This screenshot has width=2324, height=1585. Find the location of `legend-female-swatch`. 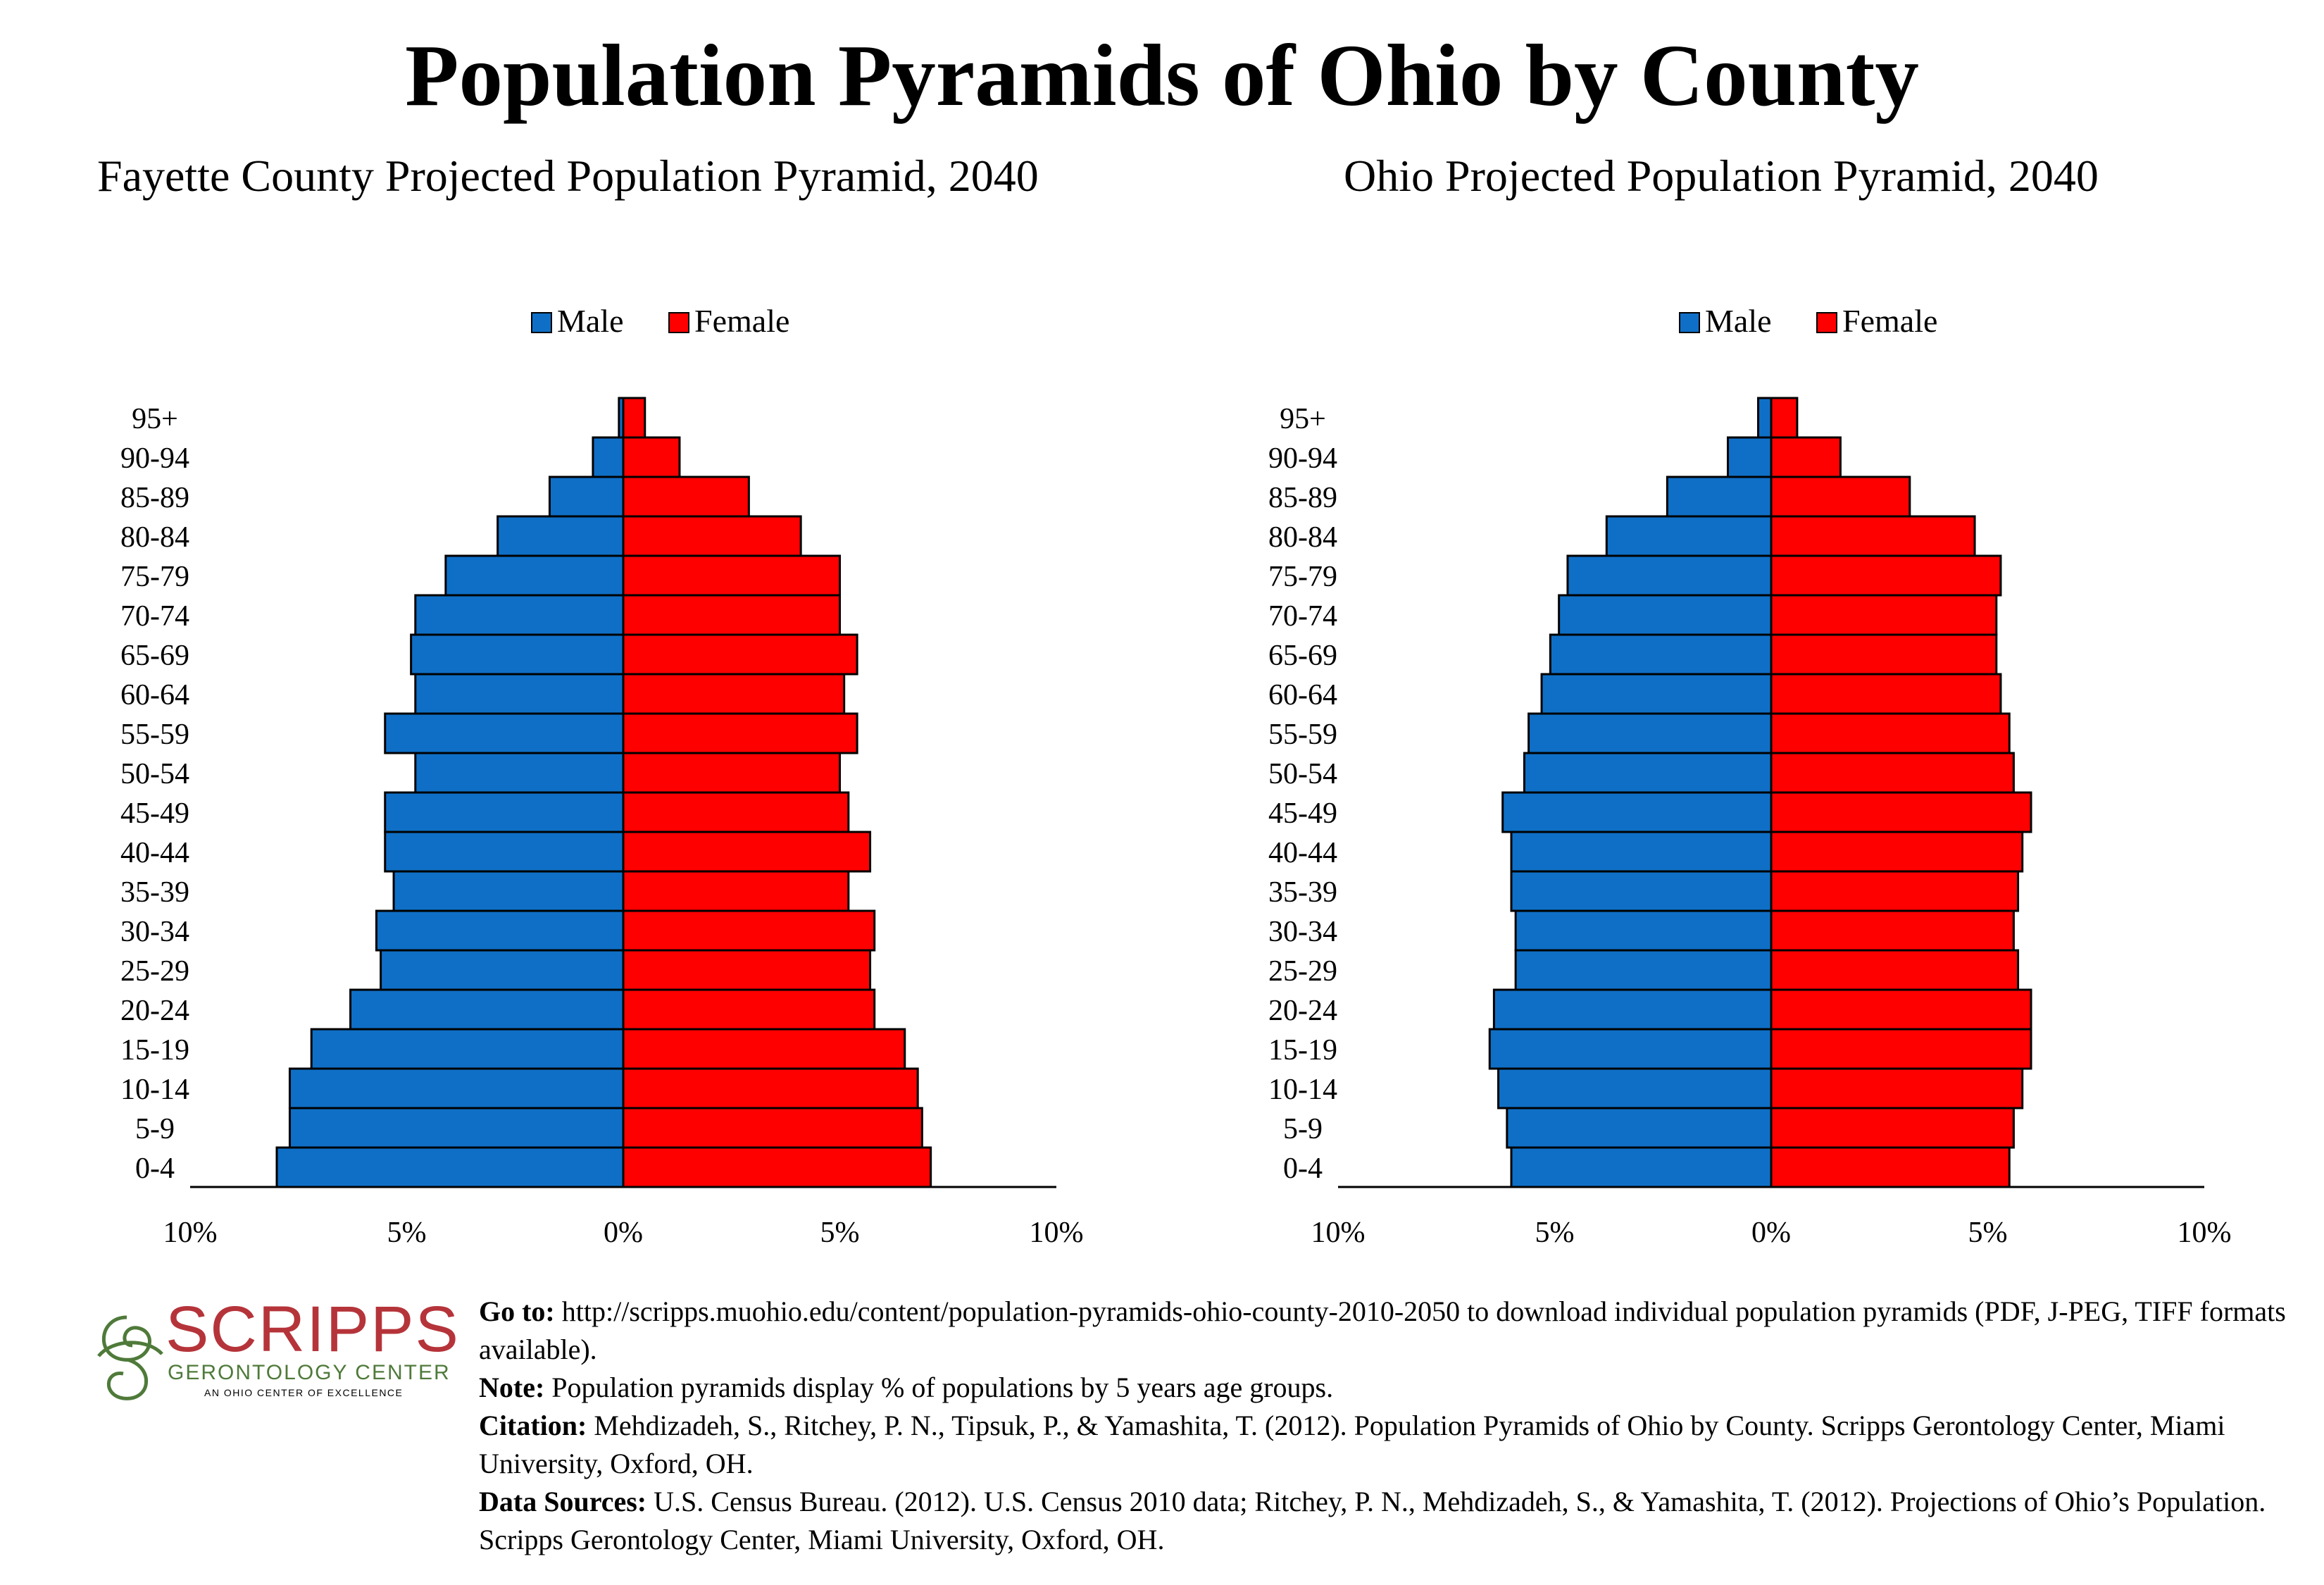

legend-female-swatch is located at coordinates (678, 322).